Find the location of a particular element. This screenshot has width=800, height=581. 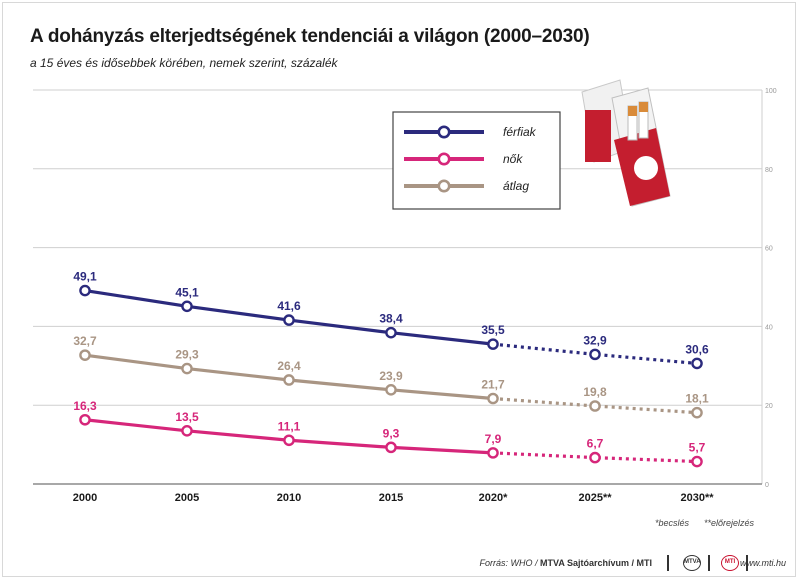

mtva-logo: MTVA is located at coordinates (692, 563).